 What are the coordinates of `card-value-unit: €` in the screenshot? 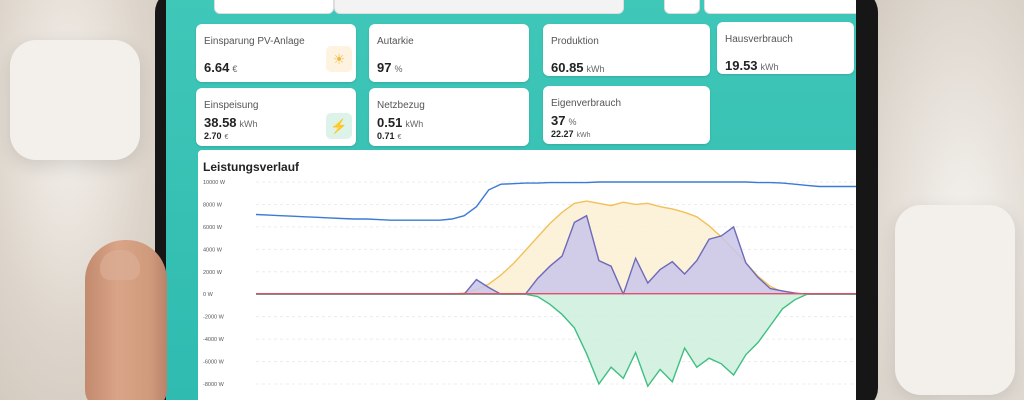 It's located at (235, 69).